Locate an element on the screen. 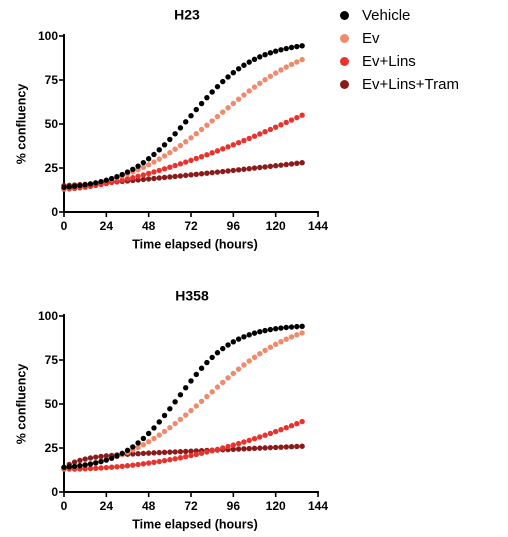 The image size is (508, 537). x-tick-label: 24 is located at coordinates (107, 226).